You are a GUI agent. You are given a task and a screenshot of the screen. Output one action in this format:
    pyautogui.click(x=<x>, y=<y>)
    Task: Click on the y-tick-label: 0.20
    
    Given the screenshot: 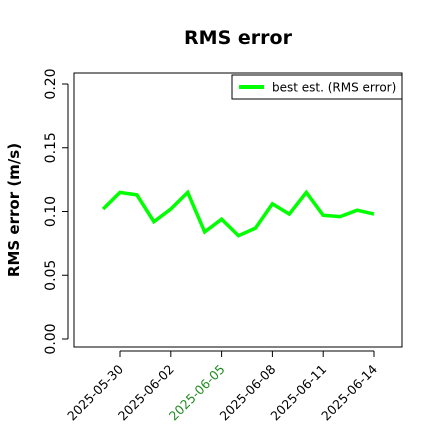 What is the action you would take?
    pyautogui.click(x=51, y=83)
    